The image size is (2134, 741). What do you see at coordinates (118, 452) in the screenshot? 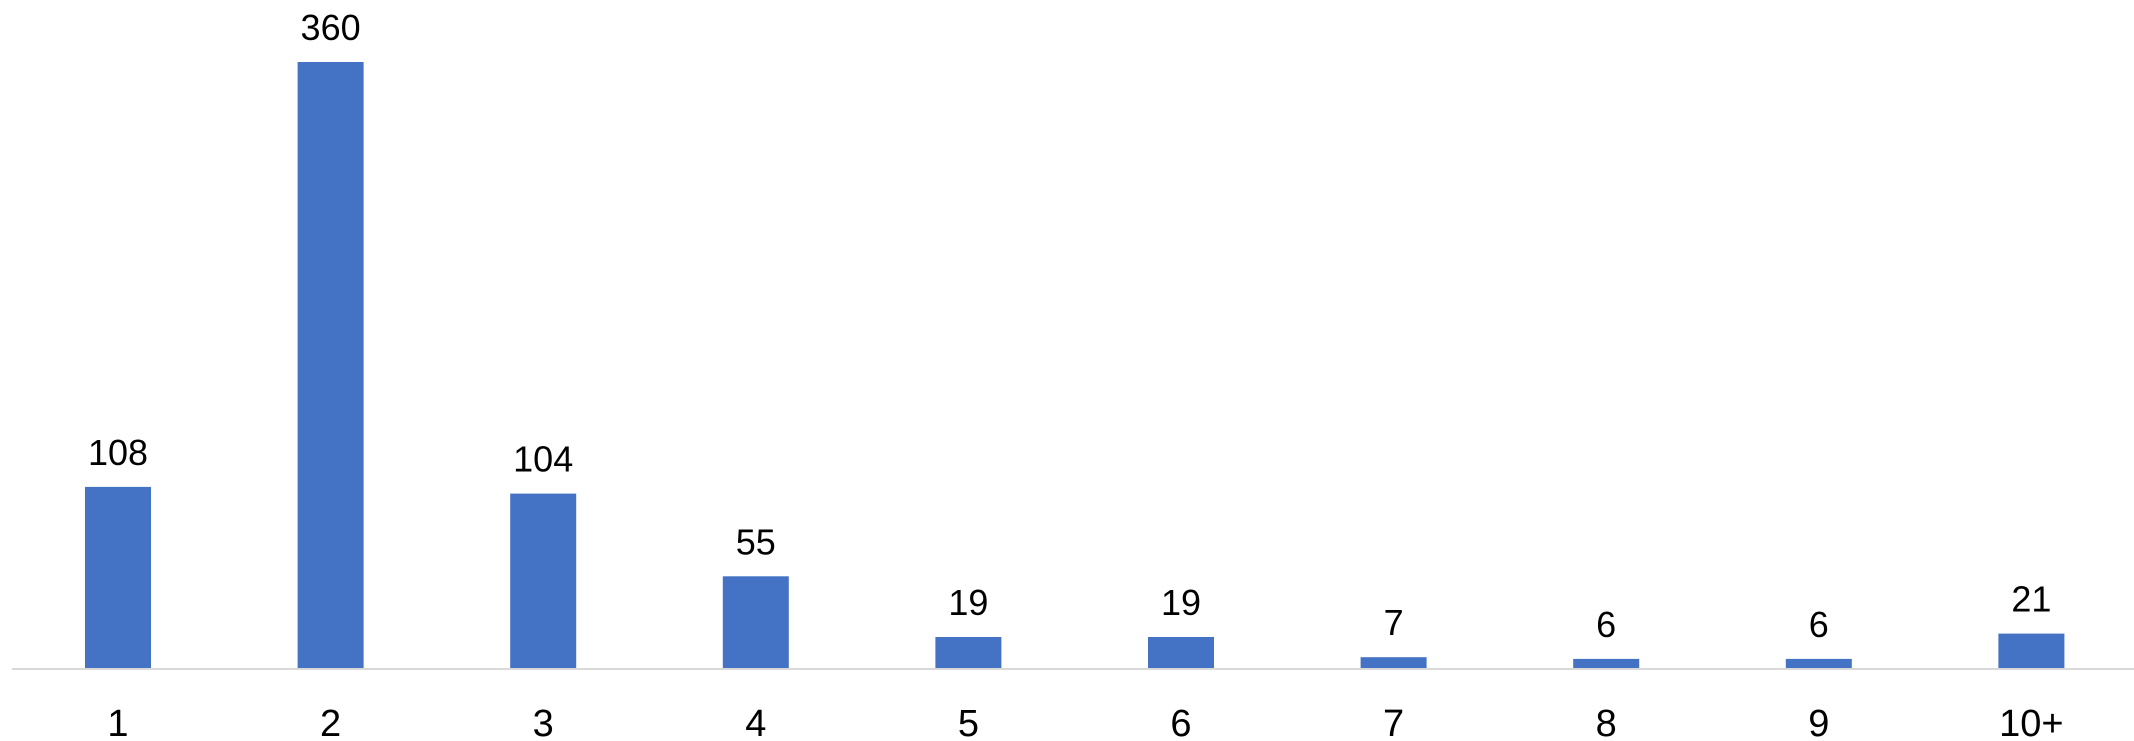
I see `data-label-1: 108` at bounding box center [118, 452].